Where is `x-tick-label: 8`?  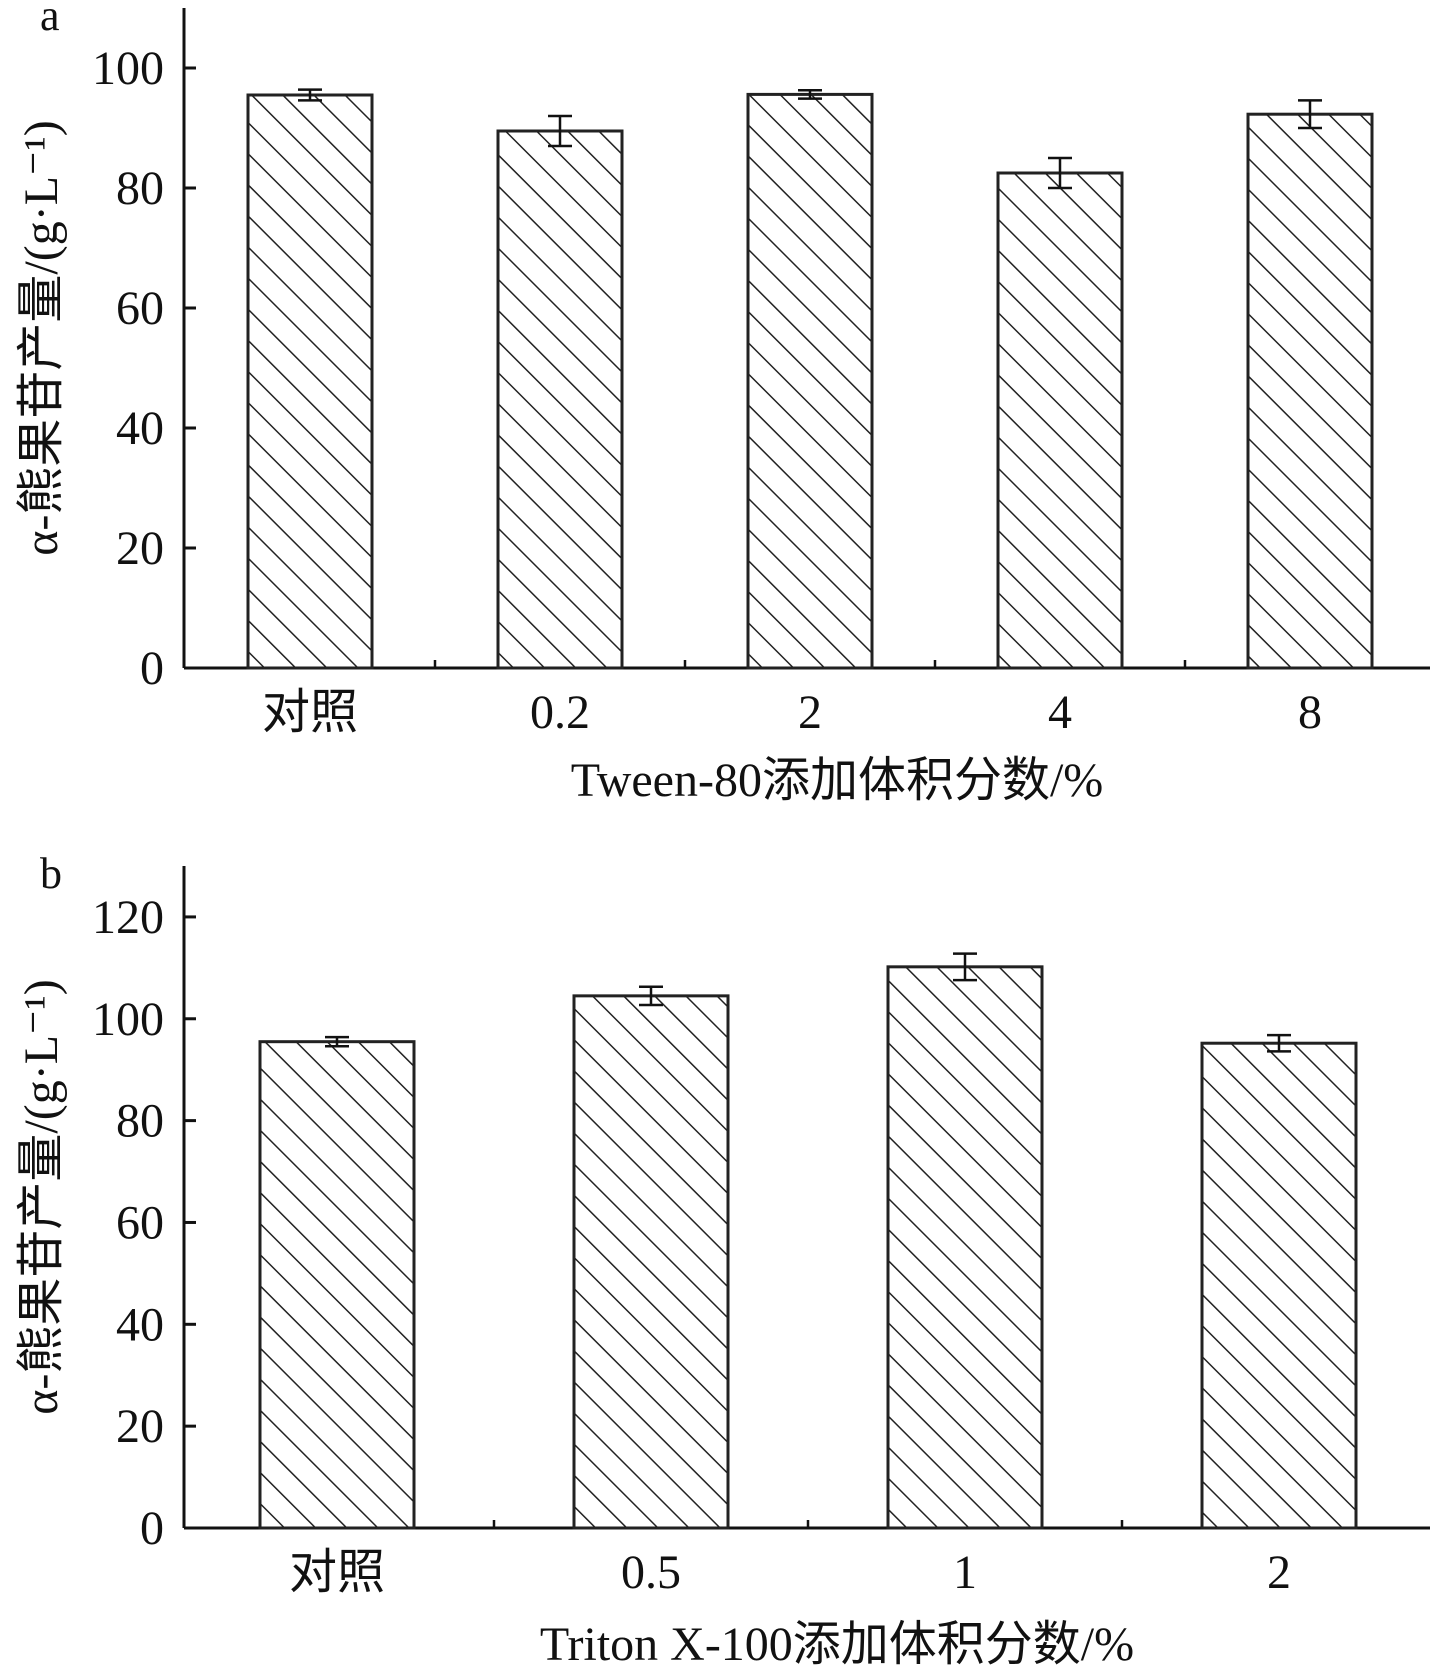
x-tick-label: 8 is located at coordinates (1310, 712).